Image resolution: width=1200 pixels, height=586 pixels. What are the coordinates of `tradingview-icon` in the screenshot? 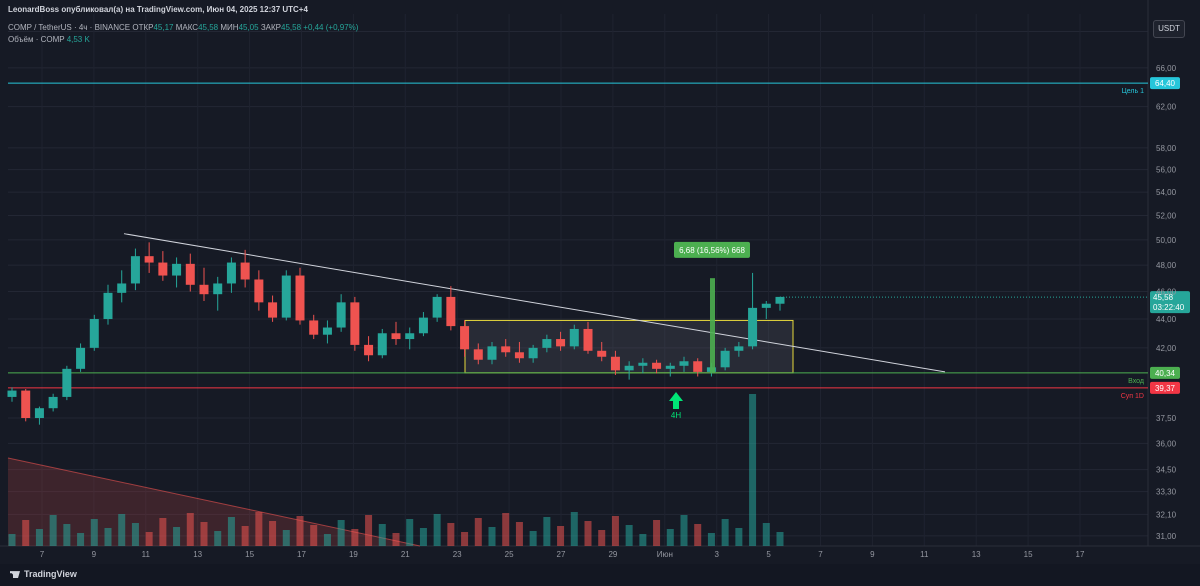 It's located at (15, 575).